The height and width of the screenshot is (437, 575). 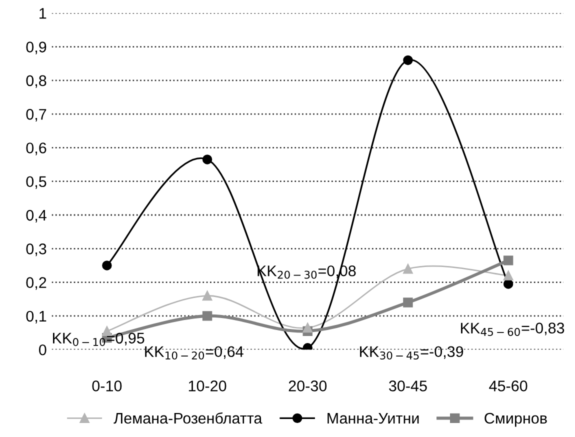 What do you see at coordinates (36, 250) in the screenshot?
I see `y-tick-label: 0,3` at bounding box center [36, 250].